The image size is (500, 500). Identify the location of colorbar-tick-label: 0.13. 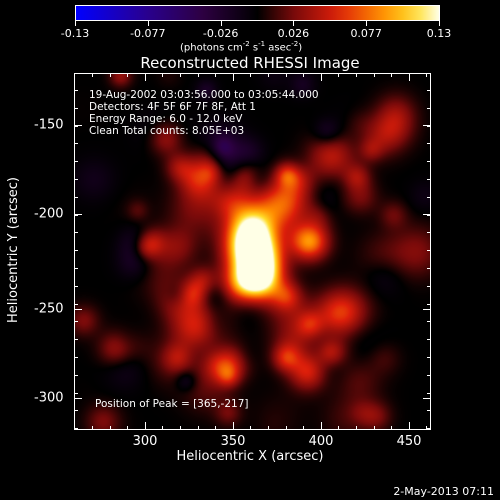
(439, 33).